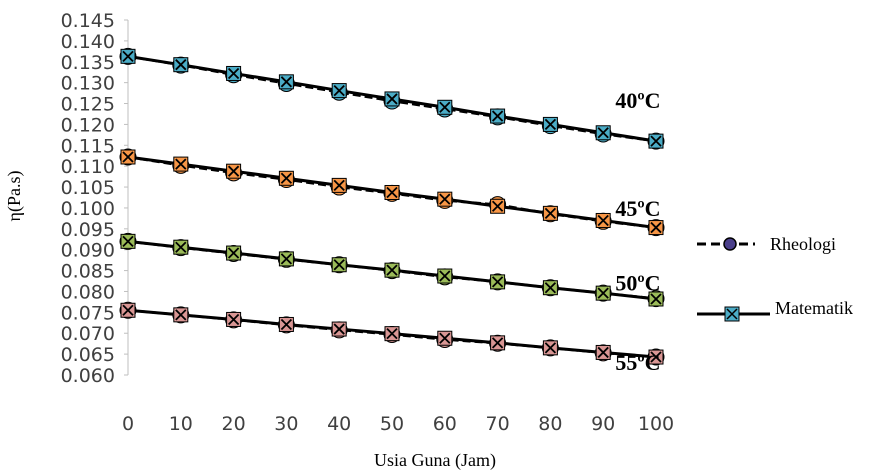 This screenshot has height=474, width=881. What do you see at coordinates (88, 251) in the screenshot?
I see `y-tick-label: 0.090` at bounding box center [88, 251].